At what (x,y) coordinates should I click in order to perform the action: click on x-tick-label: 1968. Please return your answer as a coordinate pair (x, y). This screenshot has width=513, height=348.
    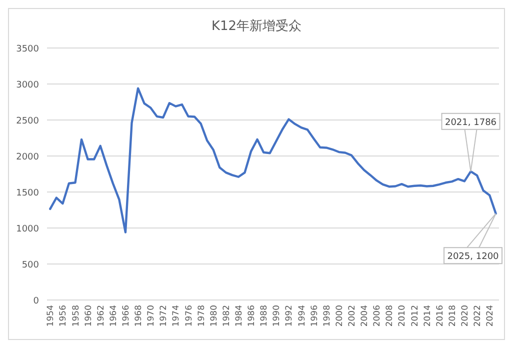
    Looking at the image, I should click on (139, 316).